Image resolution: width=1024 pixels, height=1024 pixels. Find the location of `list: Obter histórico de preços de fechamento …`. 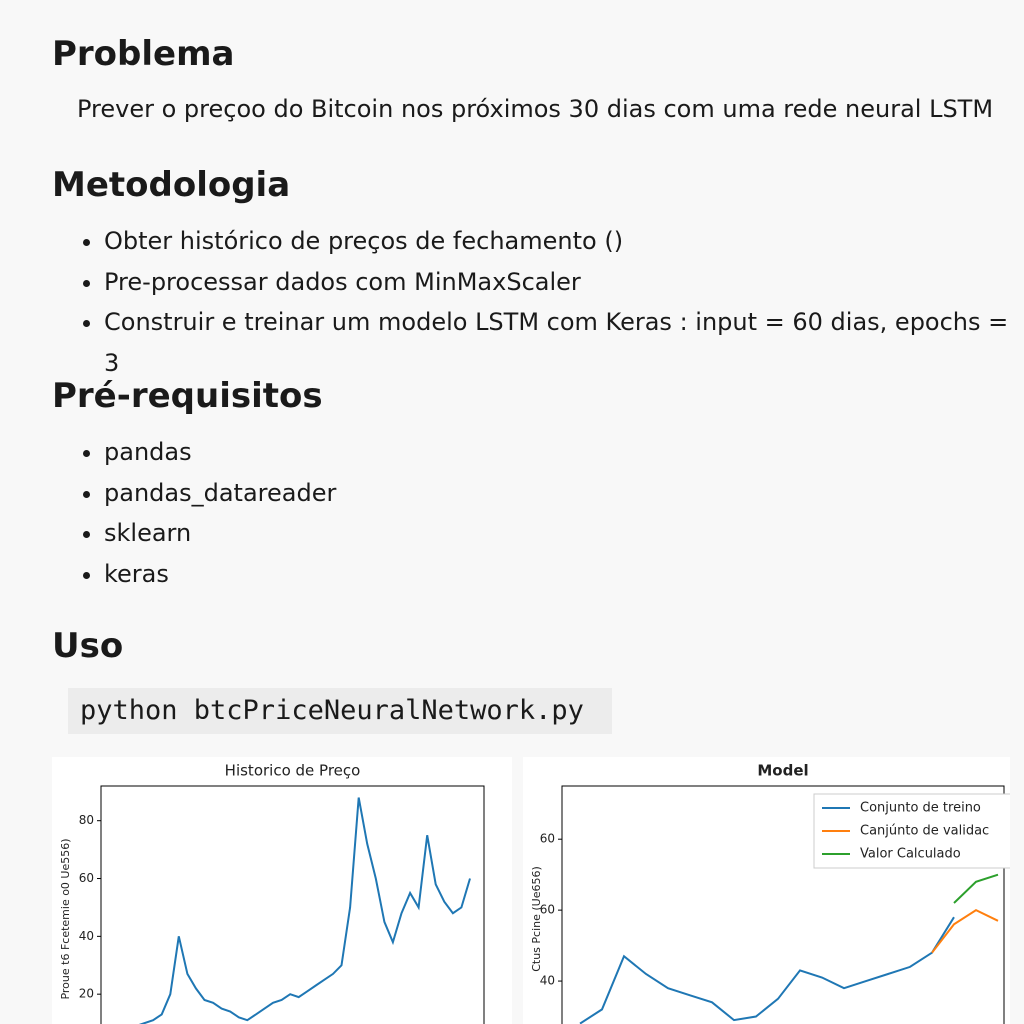

list: Obter histórico de preços de fechamento … is located at coordinates (551, 299).